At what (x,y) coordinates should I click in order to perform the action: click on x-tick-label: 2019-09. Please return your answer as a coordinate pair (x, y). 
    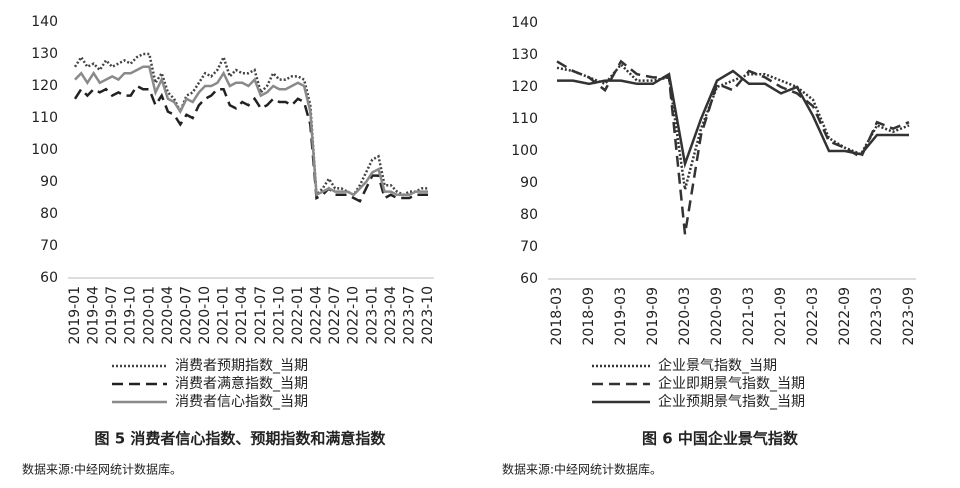
    Looking at the image, I should click on (653, 316).